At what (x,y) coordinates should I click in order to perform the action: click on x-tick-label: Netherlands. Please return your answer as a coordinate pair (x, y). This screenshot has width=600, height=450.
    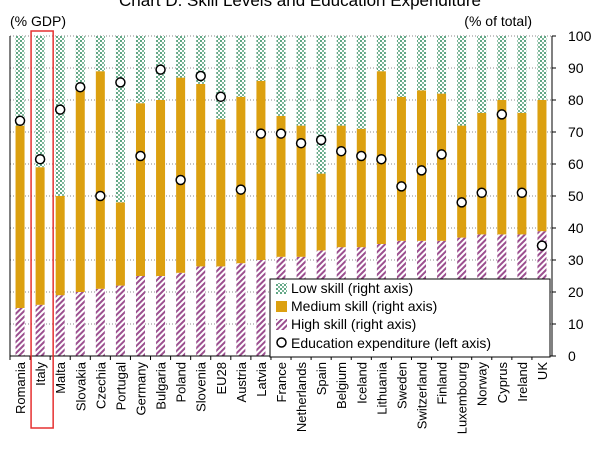
    Looking at the image, I should click on (301, 397).